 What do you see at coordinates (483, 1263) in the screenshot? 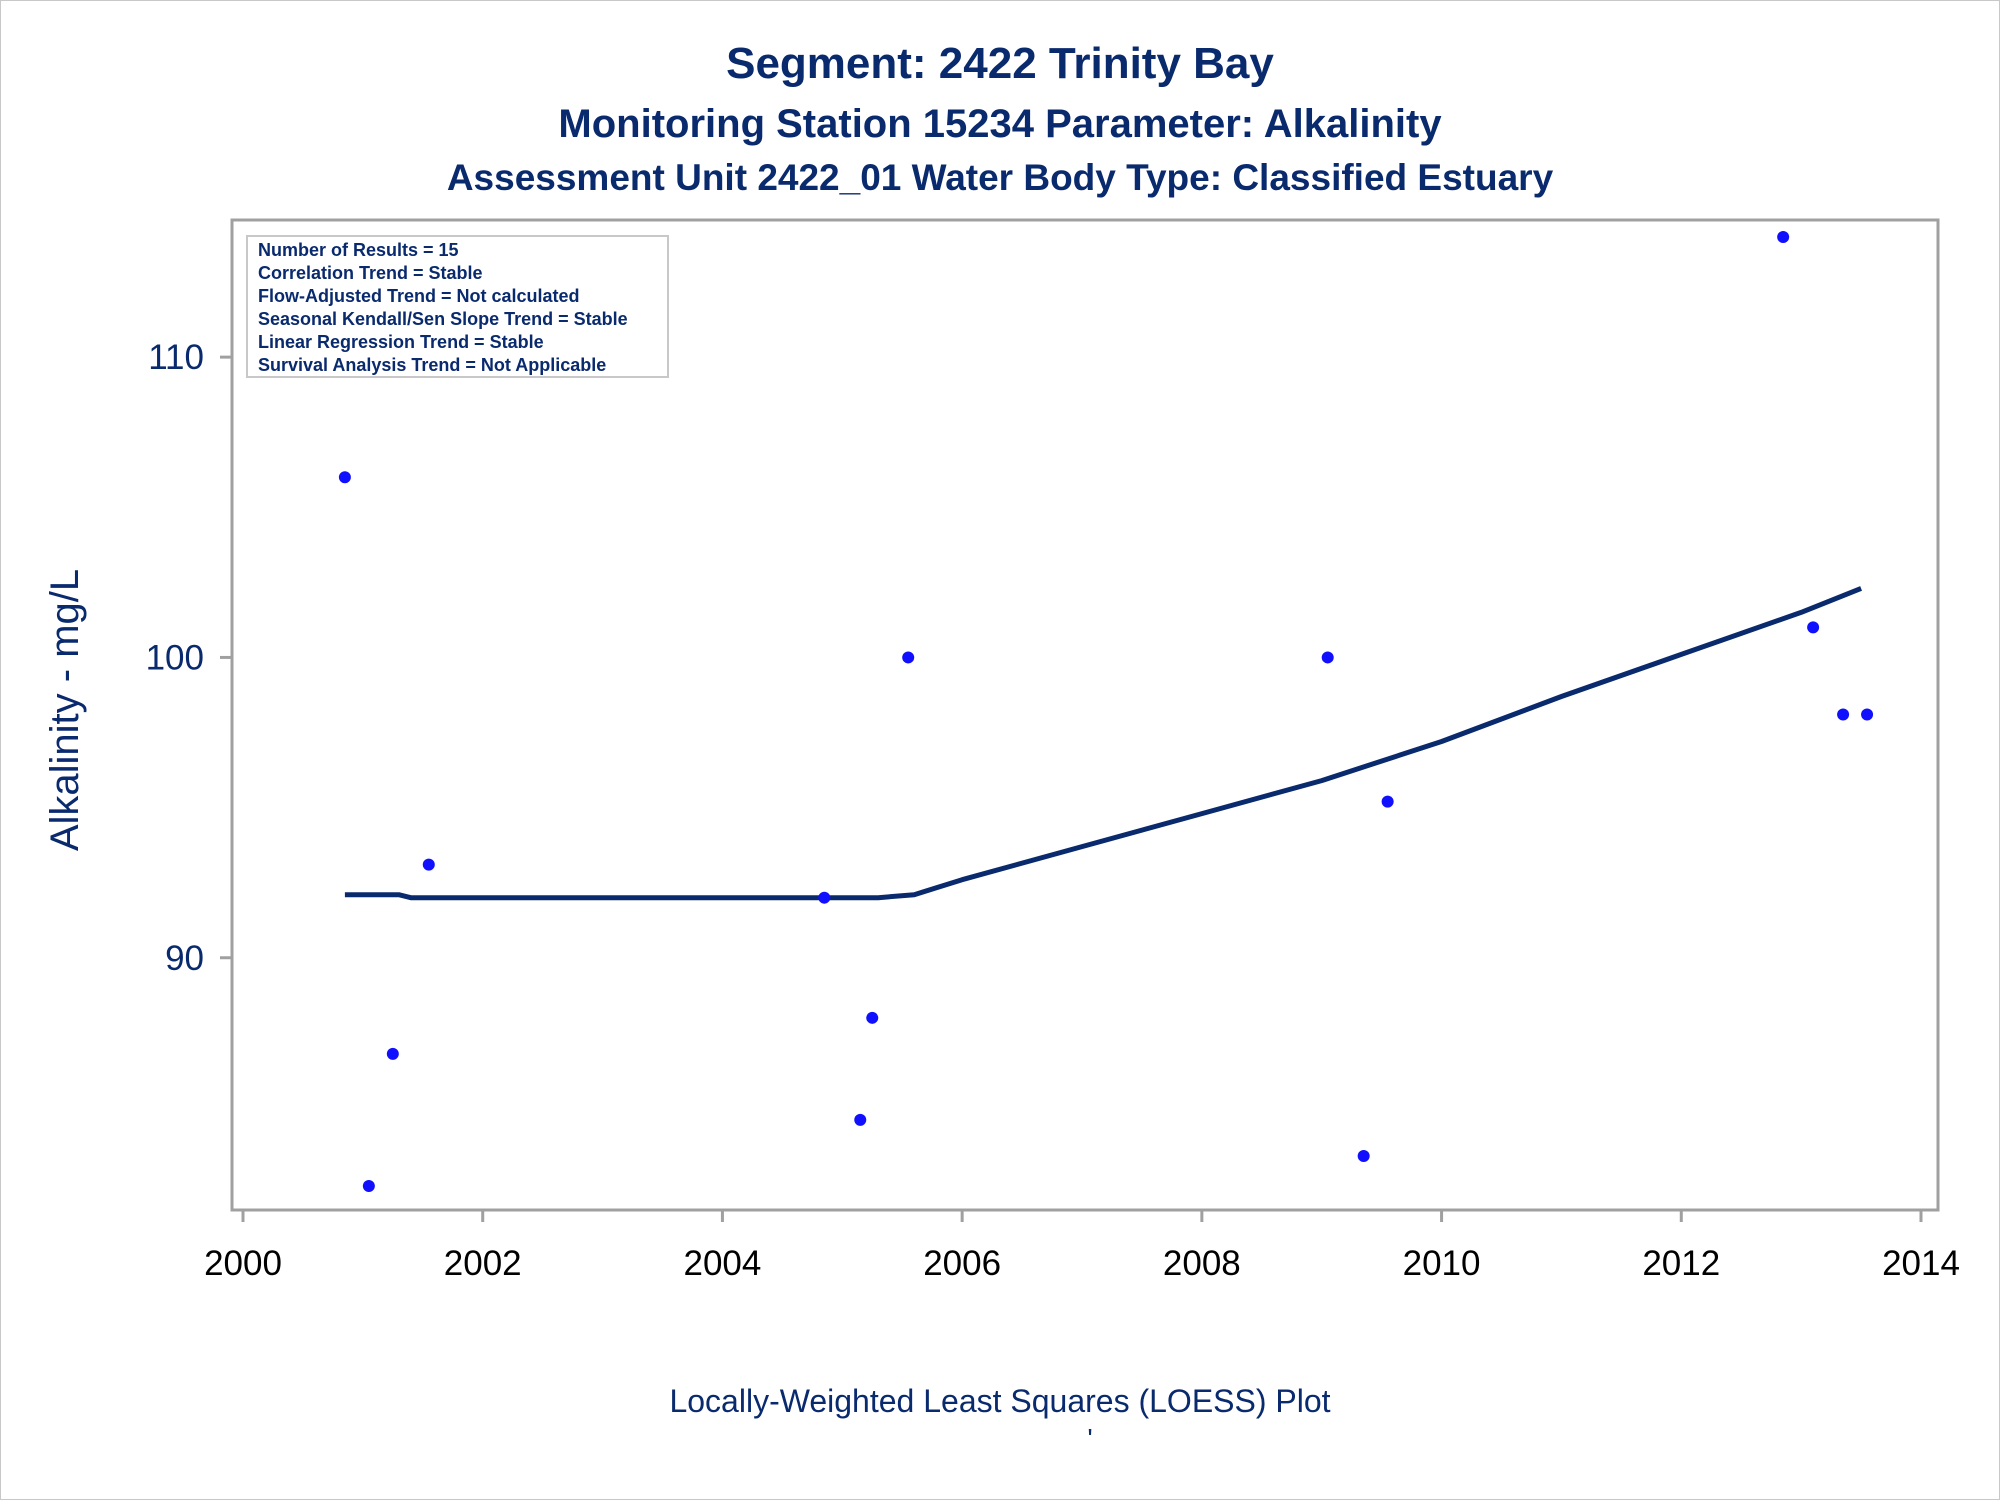
I see `x-tick-label: 2002` at bounding box center [483, 1263].